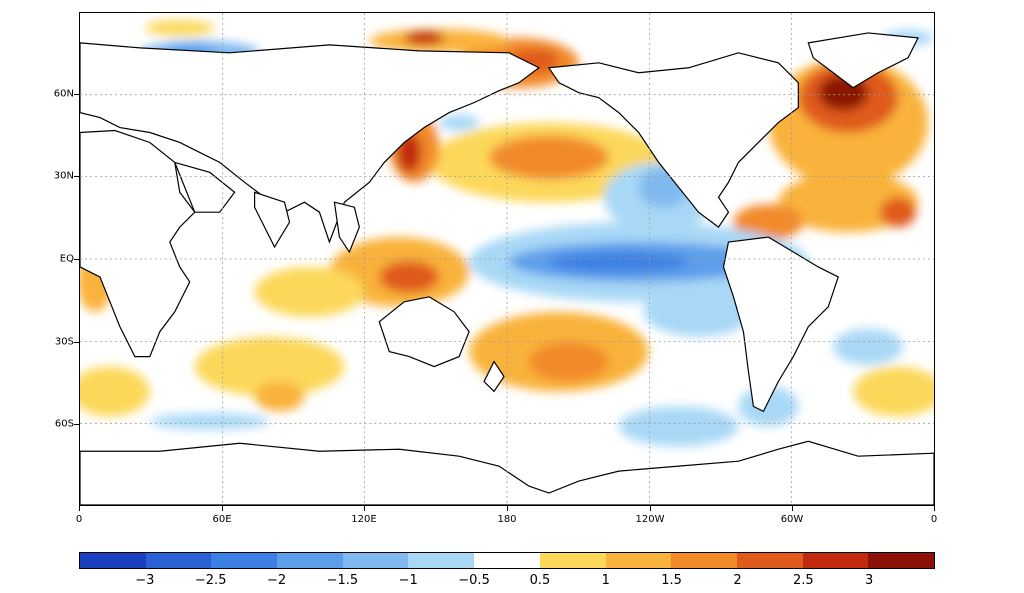 Image resolution: width=1024 pixels, height=593 pixels. I want to click on warm-anomaly-arctic-core, so click(424, 37).